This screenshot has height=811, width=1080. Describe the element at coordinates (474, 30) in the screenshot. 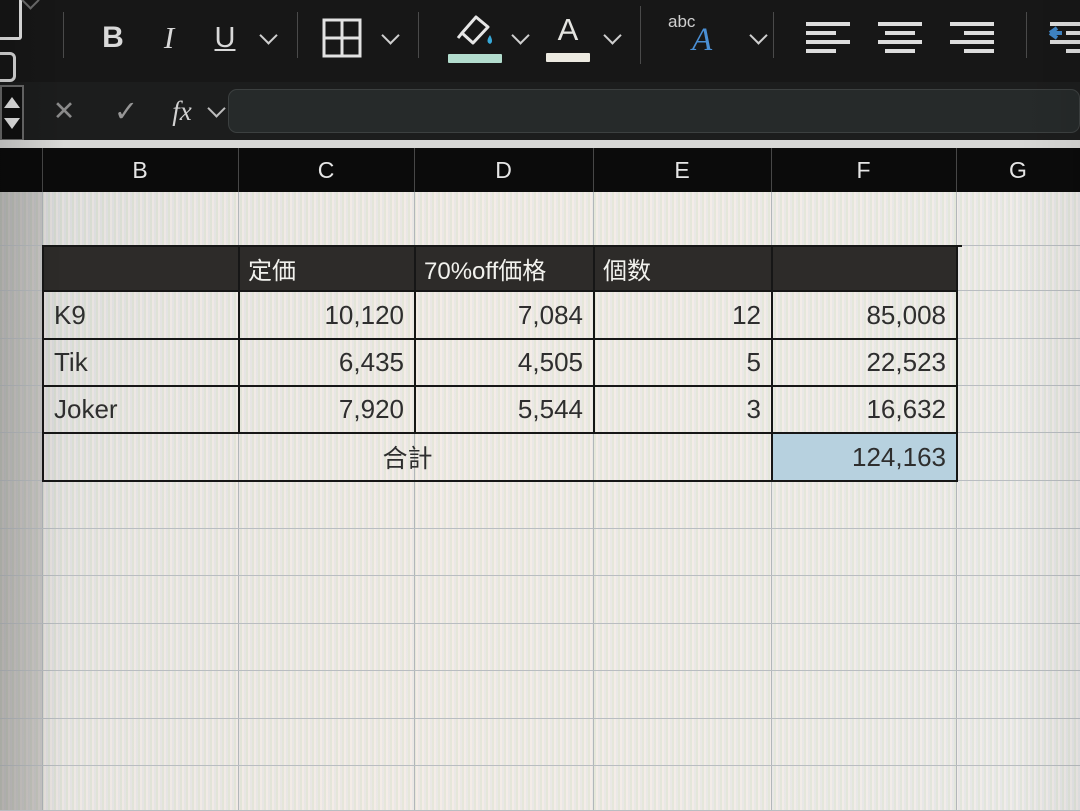

I see `paint-bucket-icon` at that location.